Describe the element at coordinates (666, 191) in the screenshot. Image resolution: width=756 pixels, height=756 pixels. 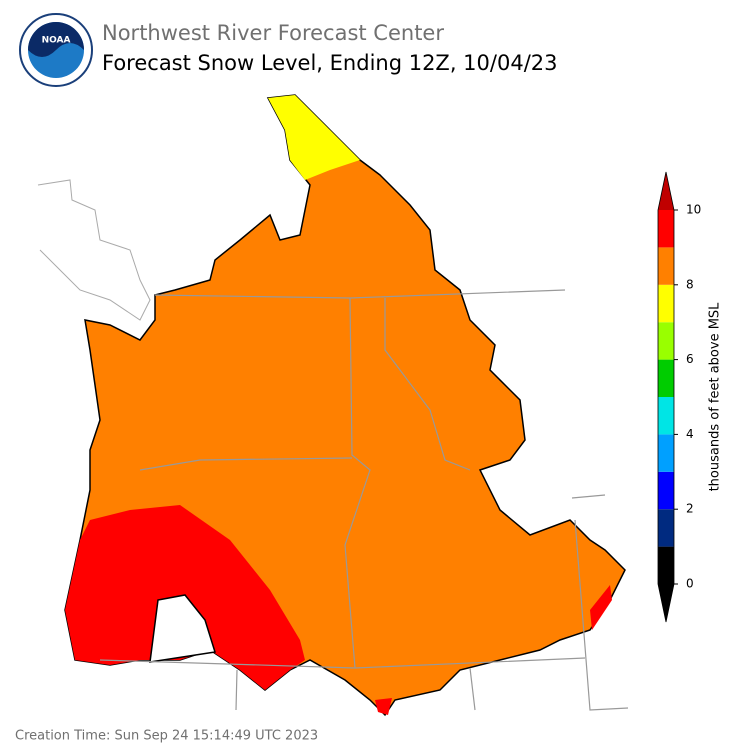
I see `over-arrow` at that location.